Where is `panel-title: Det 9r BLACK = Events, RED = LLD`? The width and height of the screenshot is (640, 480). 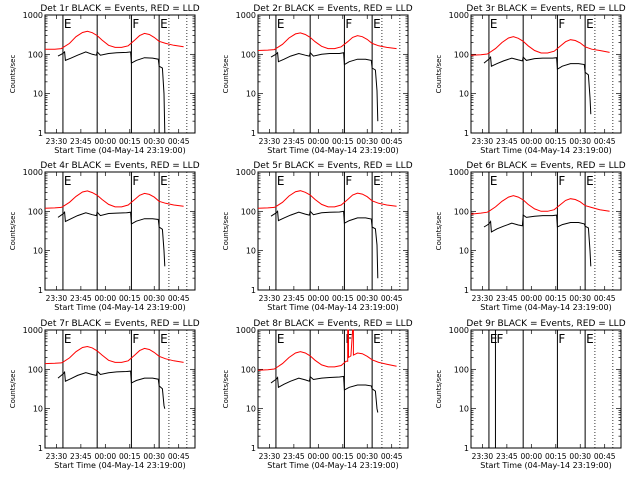
panel-title: Det 9r BLACK = Events, RED = LLD is located at coordinates (545, 324).